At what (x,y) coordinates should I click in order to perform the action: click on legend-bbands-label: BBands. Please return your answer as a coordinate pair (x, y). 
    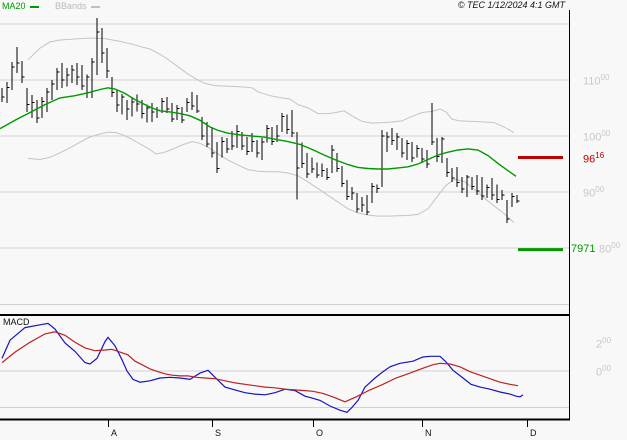
    Looking at the image, I should click on (71, 6).